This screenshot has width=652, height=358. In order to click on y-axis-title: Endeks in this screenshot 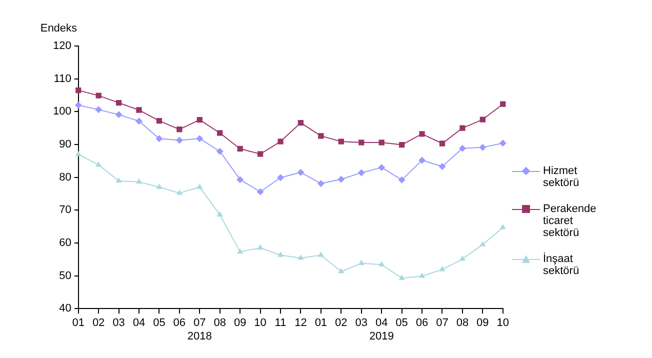, I will do `click(59, 28)`.